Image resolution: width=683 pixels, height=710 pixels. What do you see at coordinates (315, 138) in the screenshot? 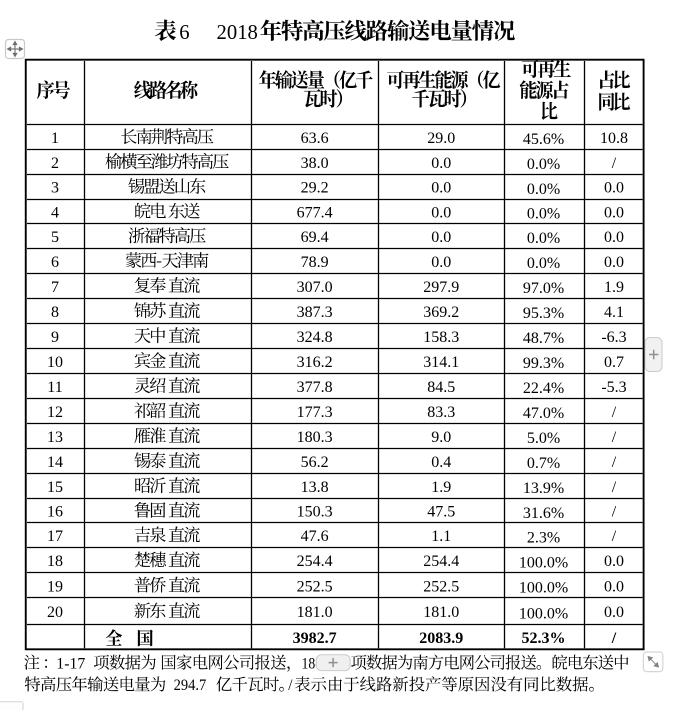
I see `svg-text: 63.6` at bounding box center [315, 138].